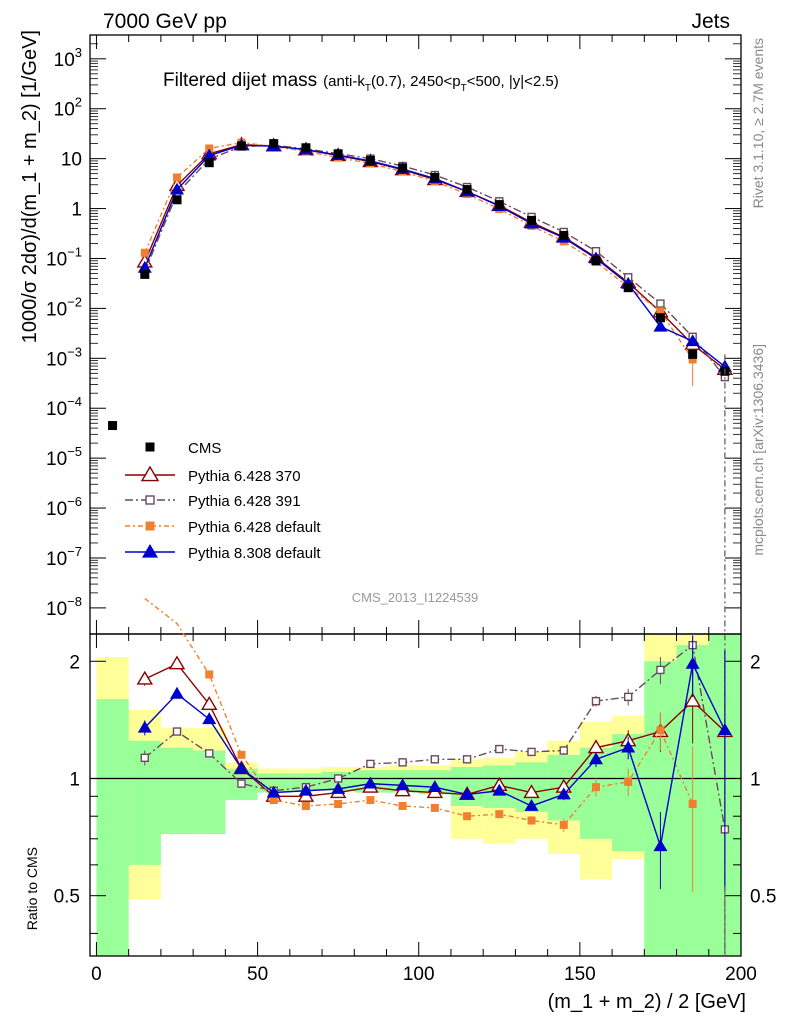 This screenshot has height=1024, width=786. What do you see at coordinates (344, 81) in the screenshot?
I see `subtitle-1: (anti-k` at bounding box center [344, 81].